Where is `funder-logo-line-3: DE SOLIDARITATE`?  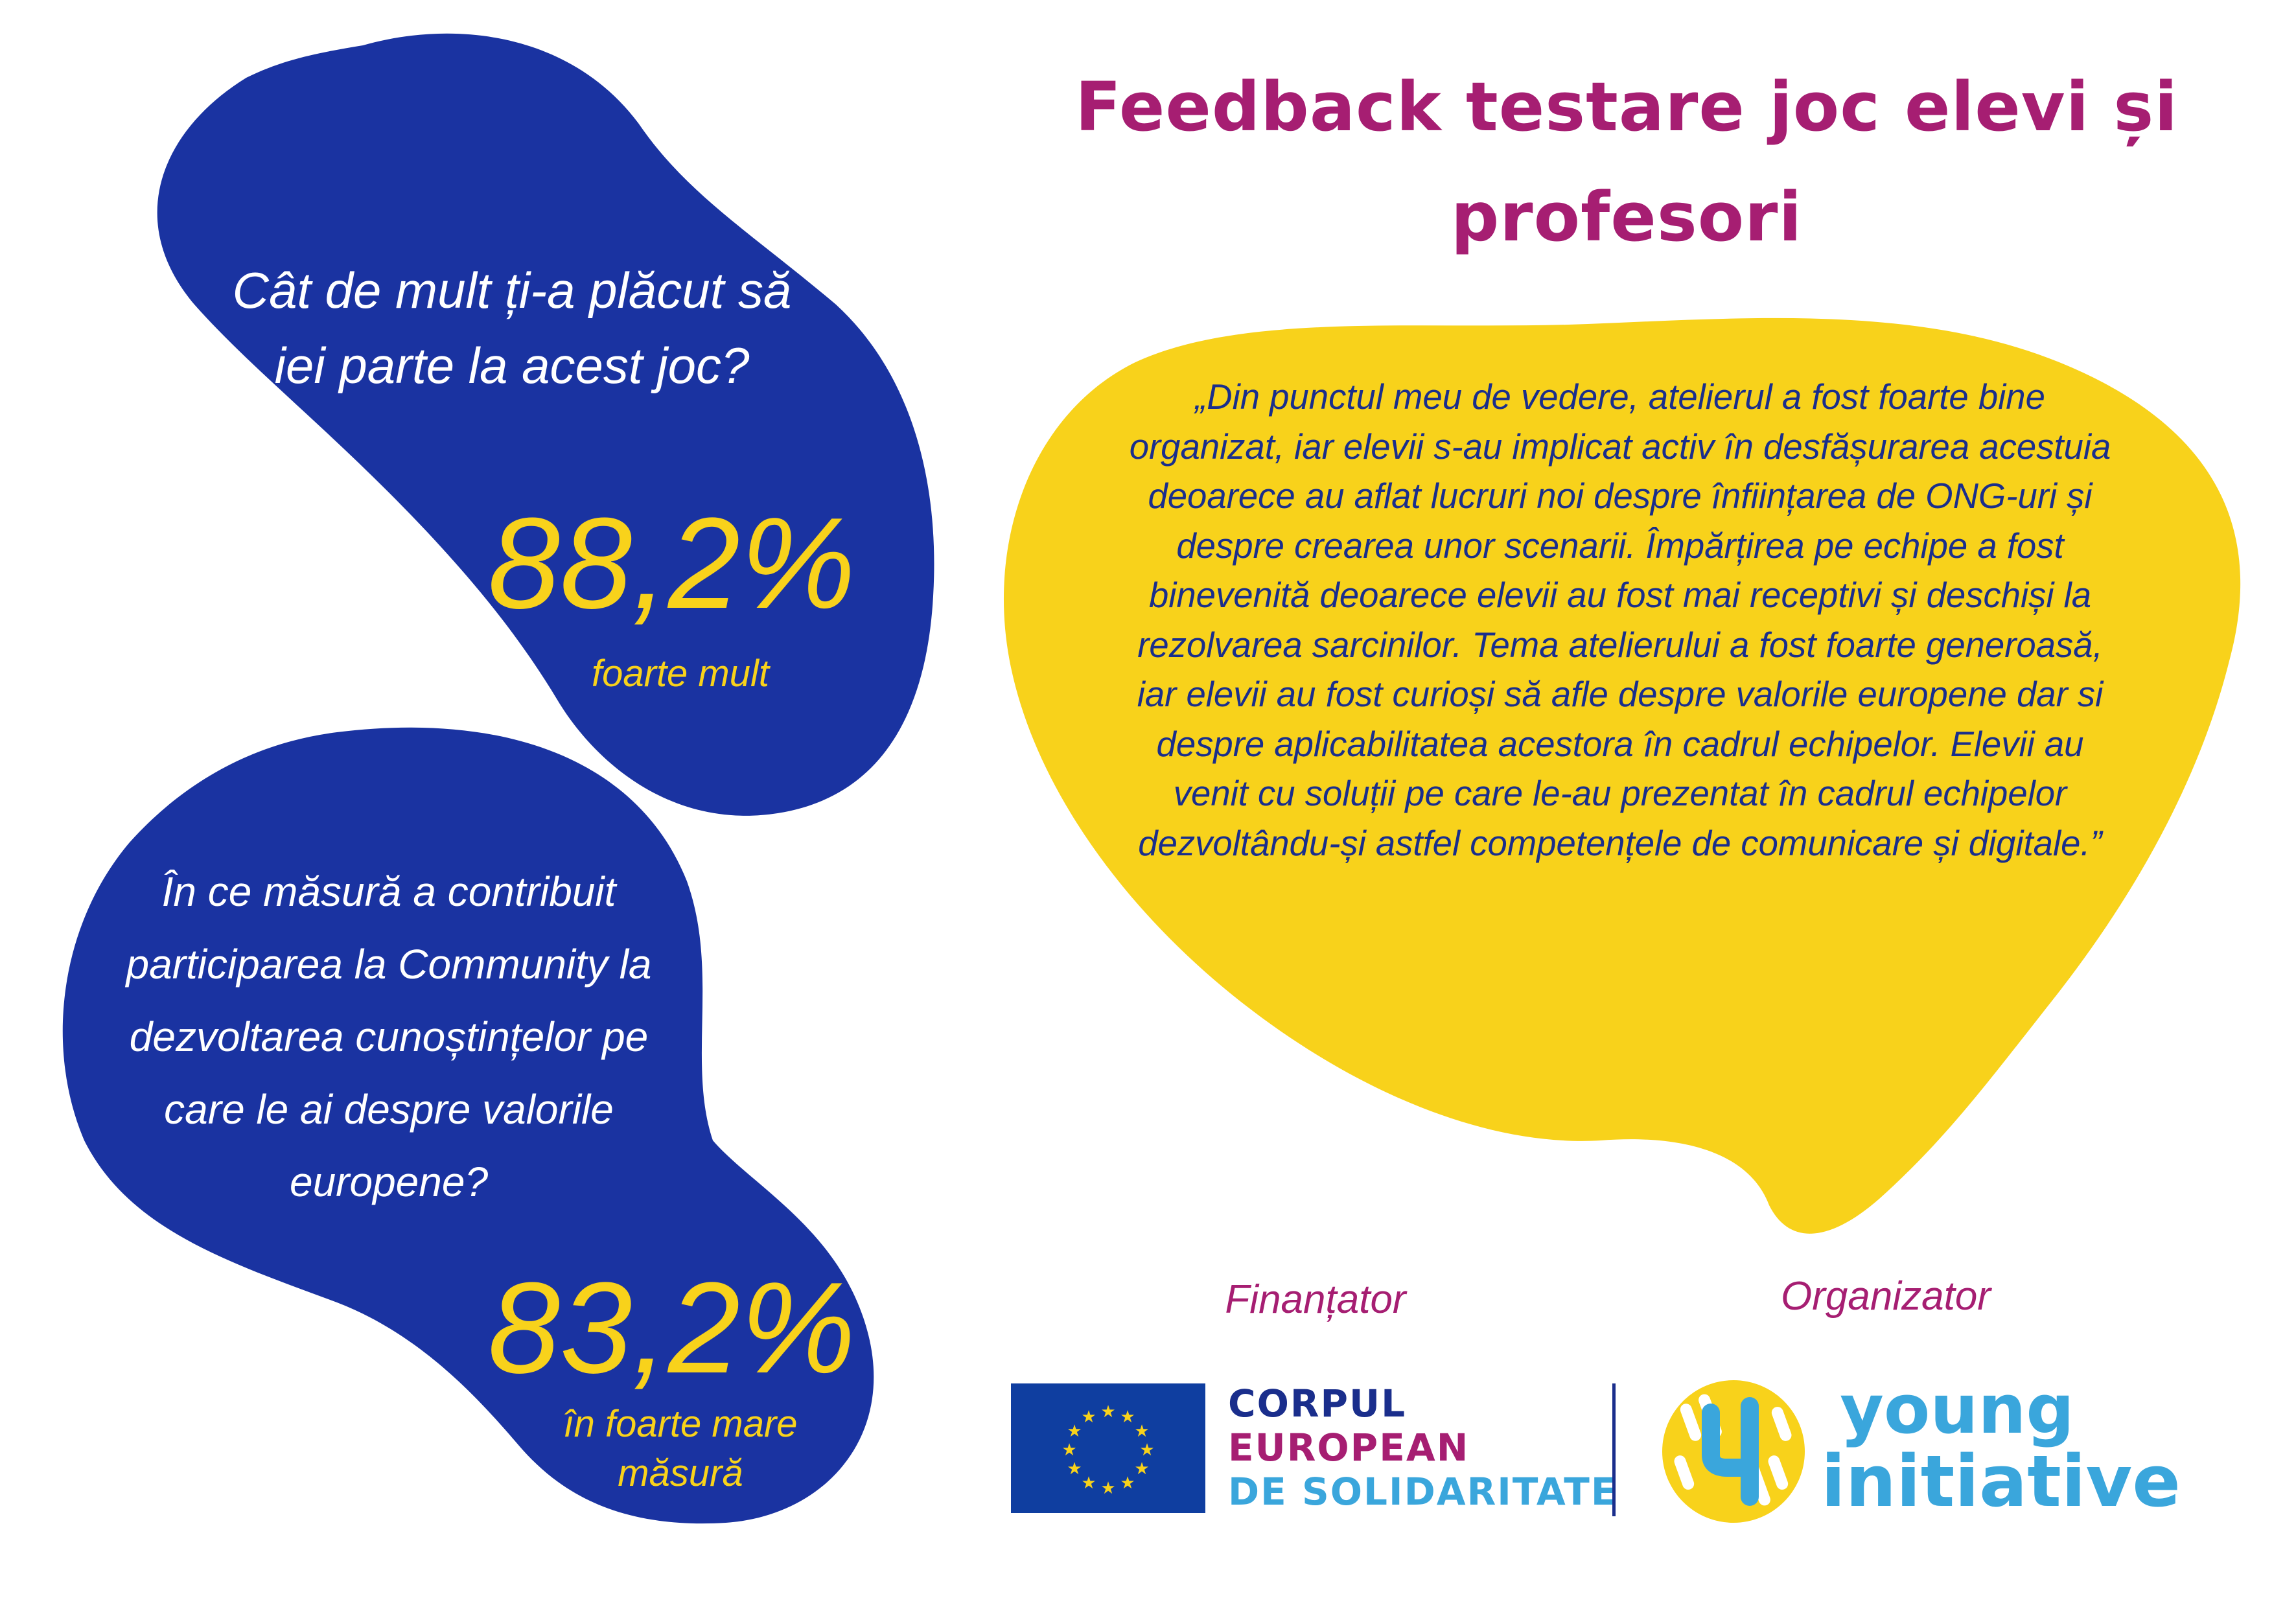 funder-logo-line-3: DE SOLIDARITATE is located at coordinates (1423, 1492).